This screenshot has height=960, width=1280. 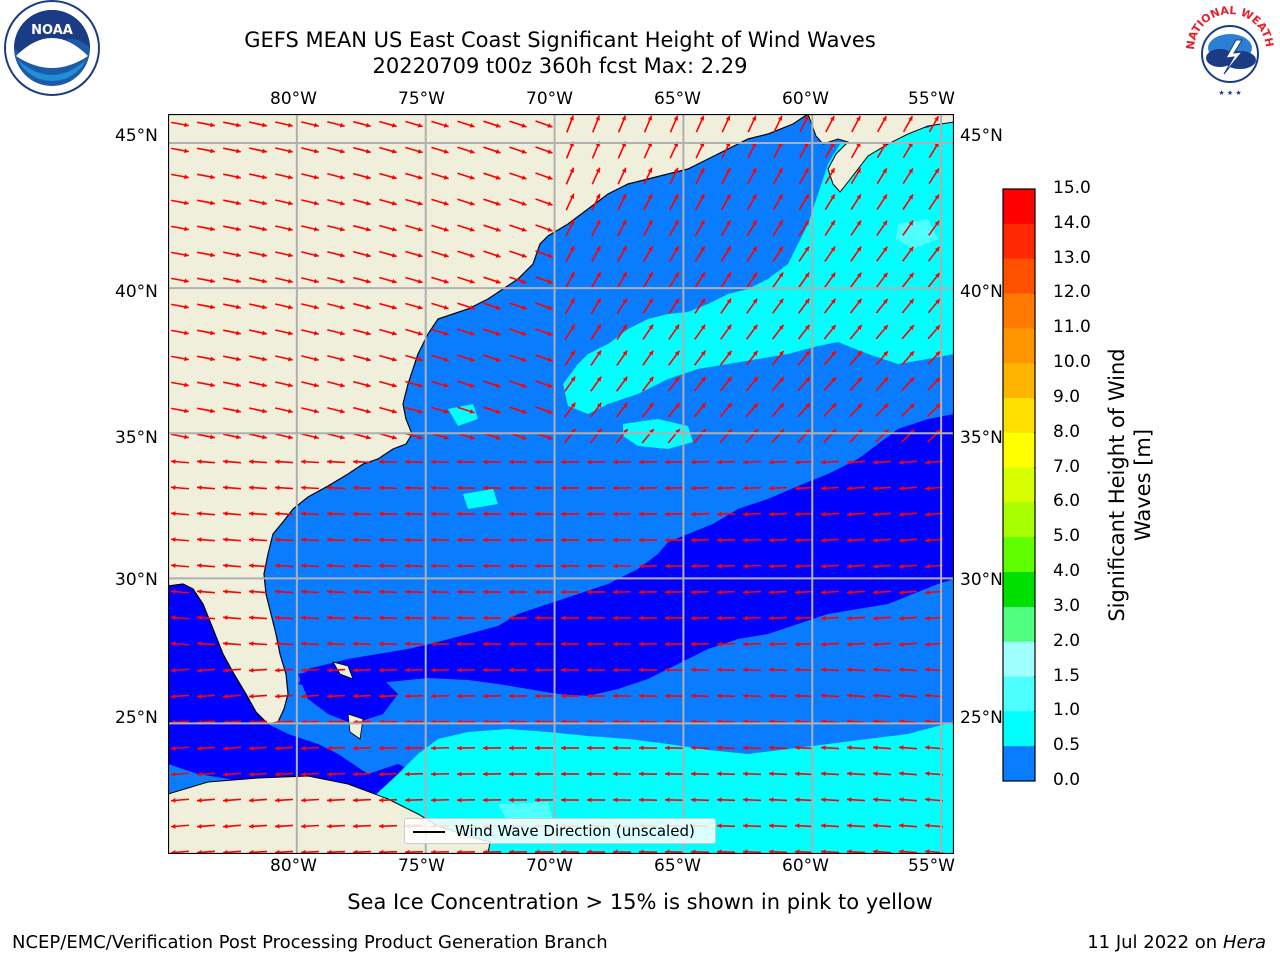 What do you see at coordinates (1067, 675) in the screenshot?
I see `colorbar-tick-label: 1.5` at bounding box center [1067, 675].